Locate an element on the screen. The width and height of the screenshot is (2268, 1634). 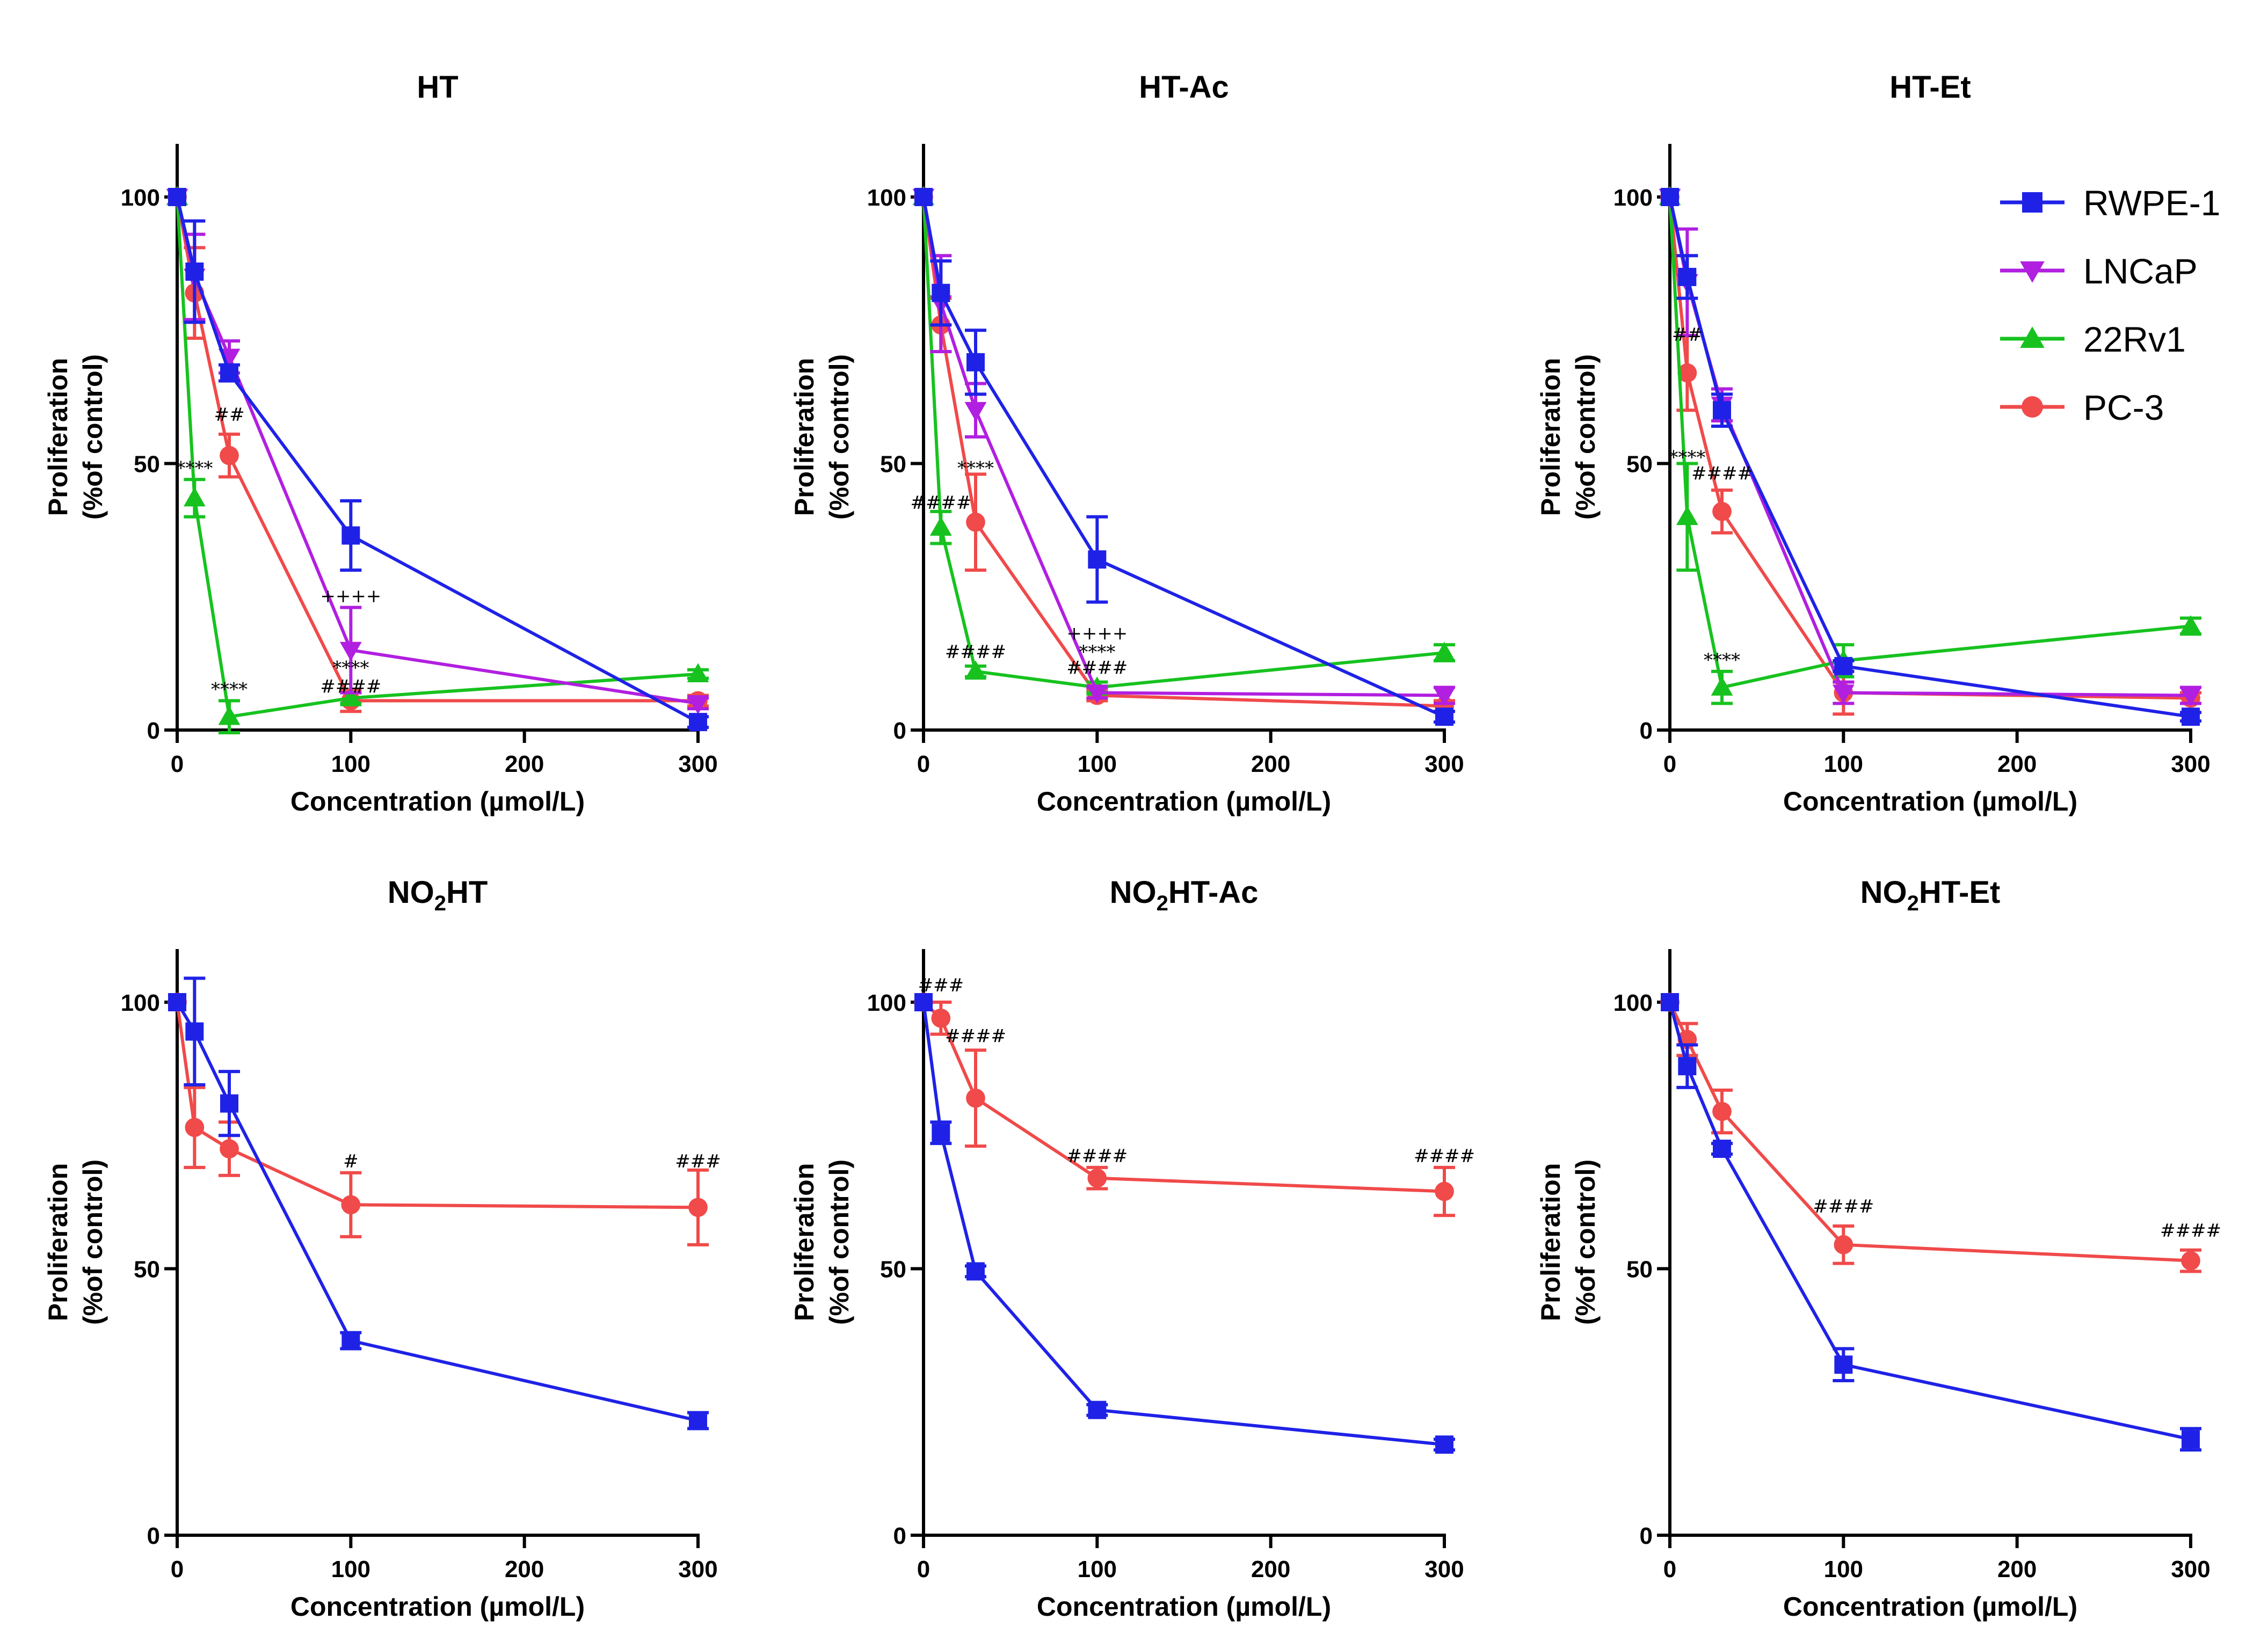
legend-item-pc-3: PC-3 is located at coordinates (2082, 407).